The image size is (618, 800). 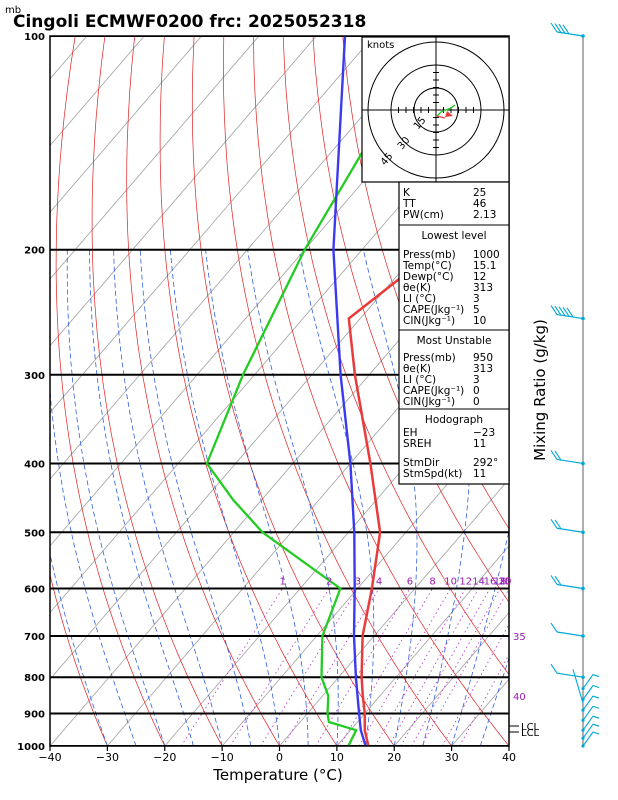 What do you see at coordinates (476, 402) in the screenshot?
I see `index-value: 0` at bounding box center [476, 402].